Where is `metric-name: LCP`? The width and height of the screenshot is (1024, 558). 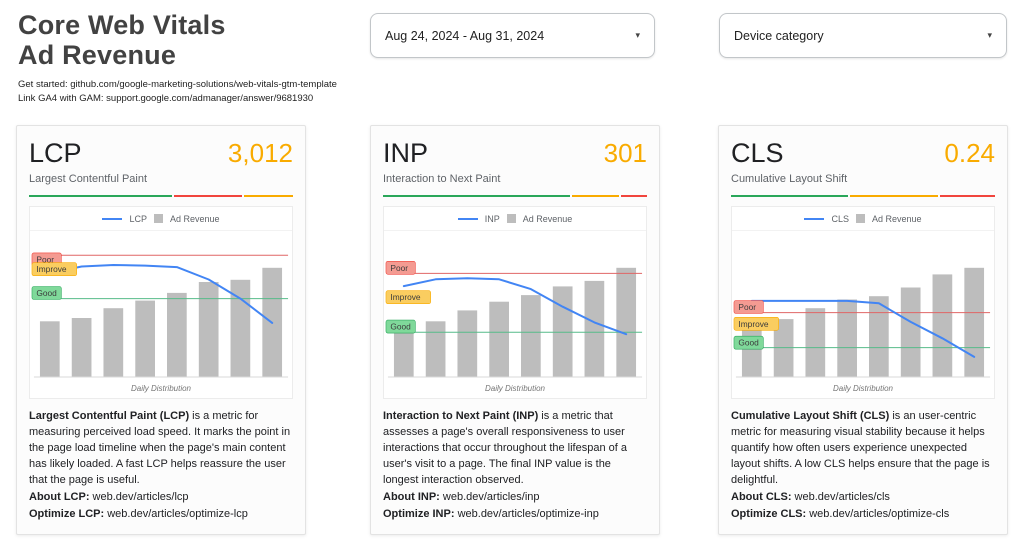 metric-name: LCP is located at coordinates (55, 153).